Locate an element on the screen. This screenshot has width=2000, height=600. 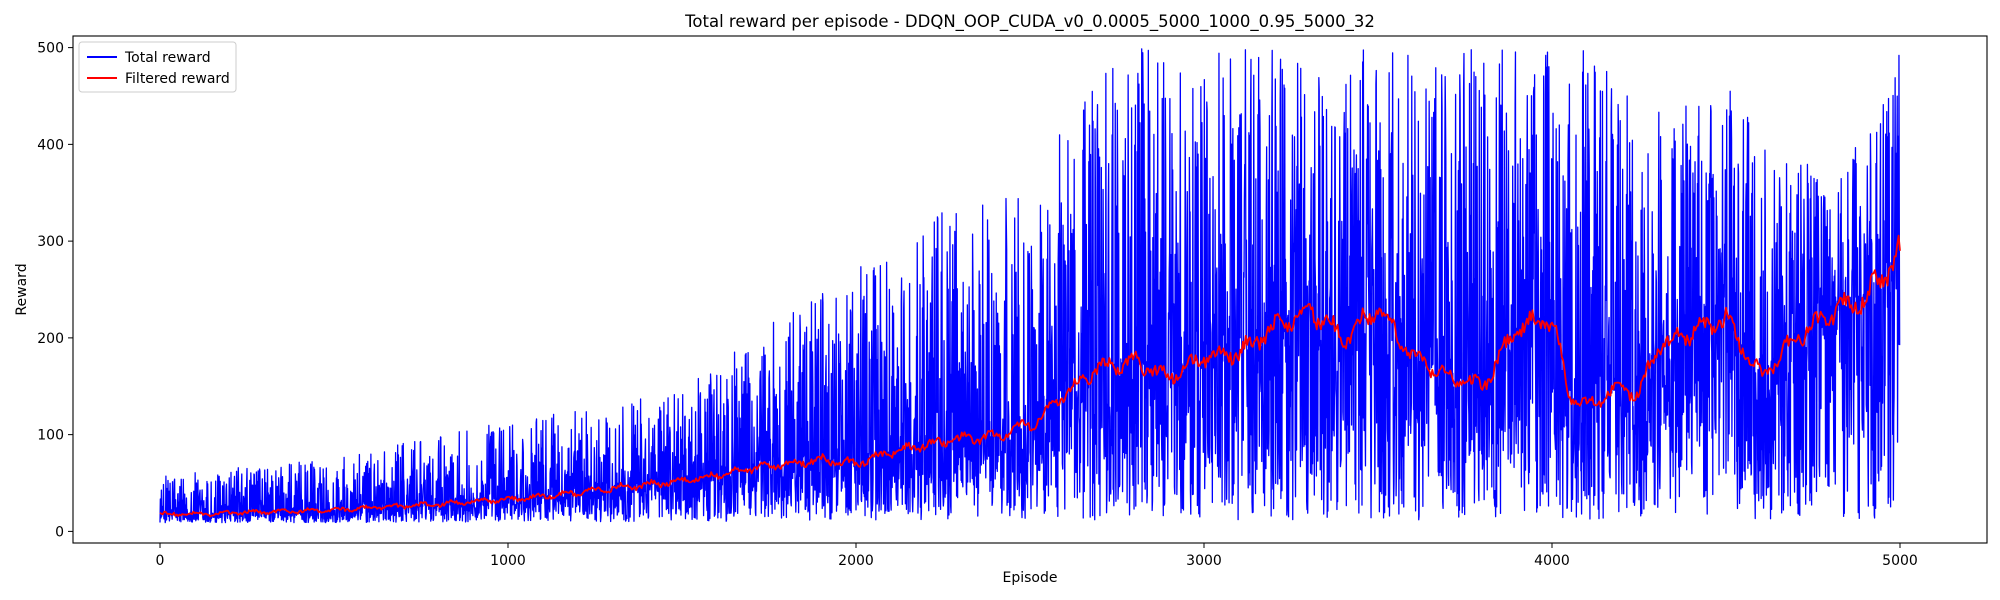
y-tick-label: 200 is located at coordinates (50, 339).